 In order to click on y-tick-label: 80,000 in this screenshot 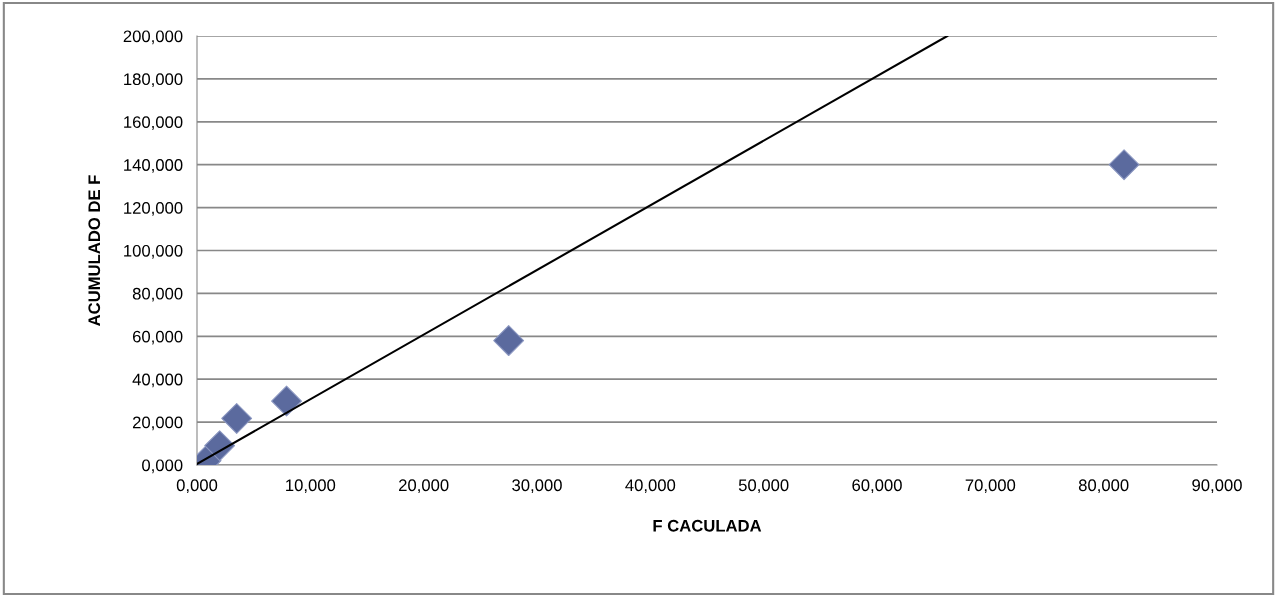, I will do `click(157, 294)`.